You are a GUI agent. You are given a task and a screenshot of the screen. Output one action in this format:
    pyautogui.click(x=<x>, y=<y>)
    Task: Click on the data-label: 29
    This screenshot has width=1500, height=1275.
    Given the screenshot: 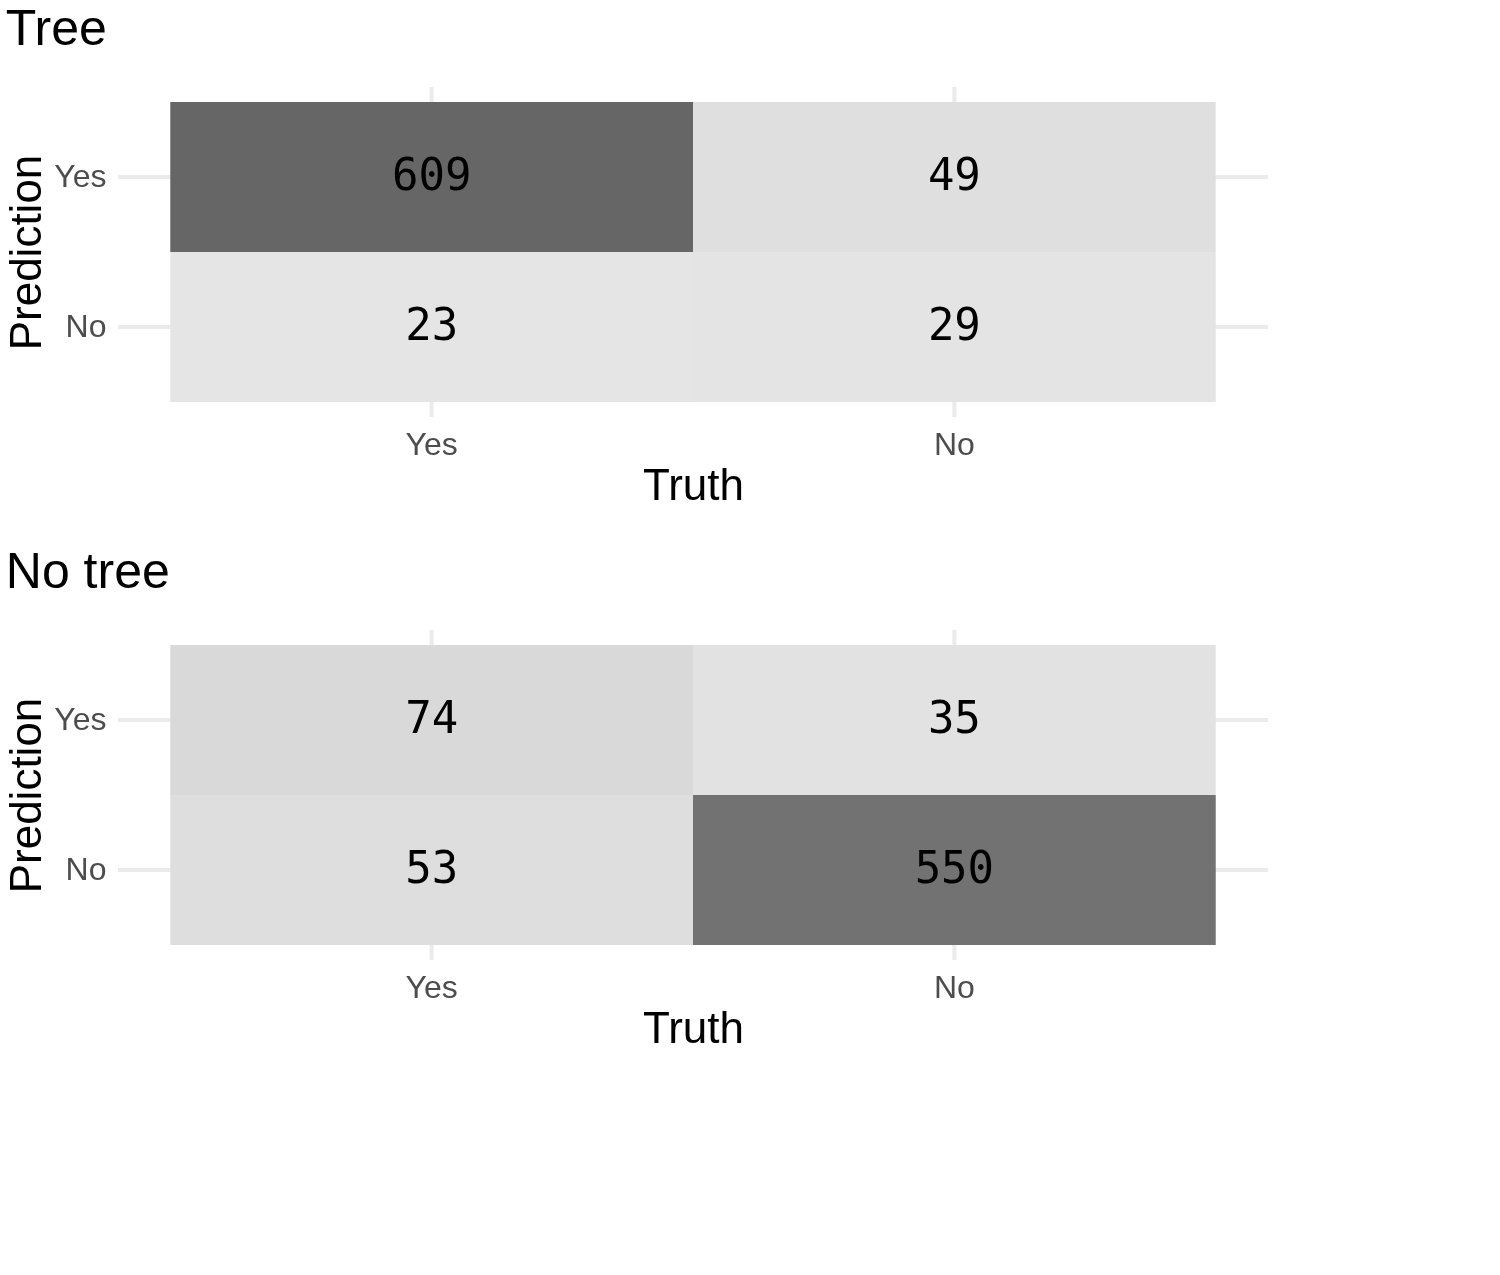 What is the action you would take?
    pyautogui.click(x=954, y=324)
    